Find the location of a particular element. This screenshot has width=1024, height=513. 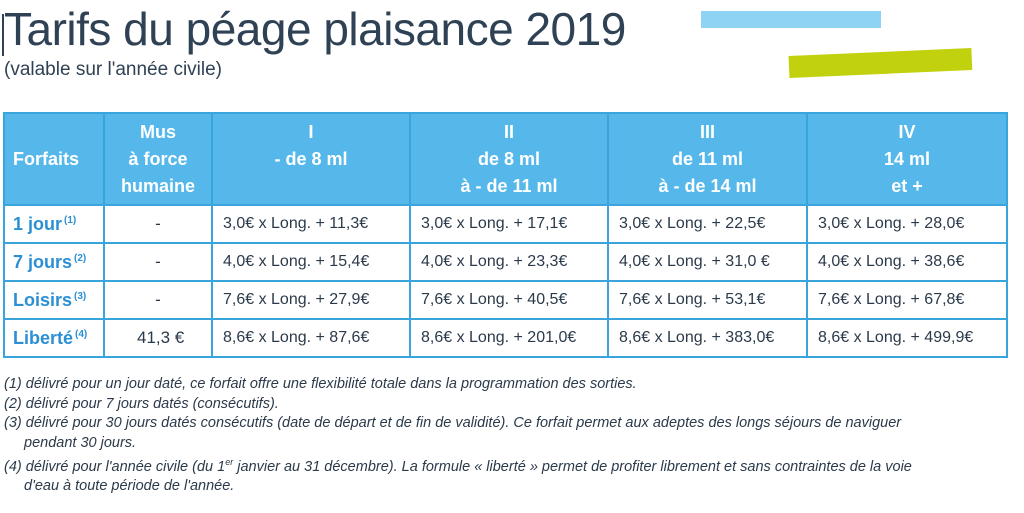

decorative-green-bar is located at coordinates (880, 63).